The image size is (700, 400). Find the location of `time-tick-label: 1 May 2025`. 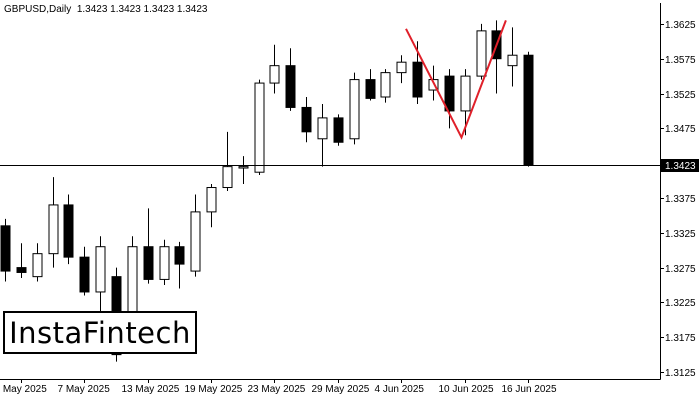

time-tick-label: 1 May 2025 is located at coordinates (23, 389).